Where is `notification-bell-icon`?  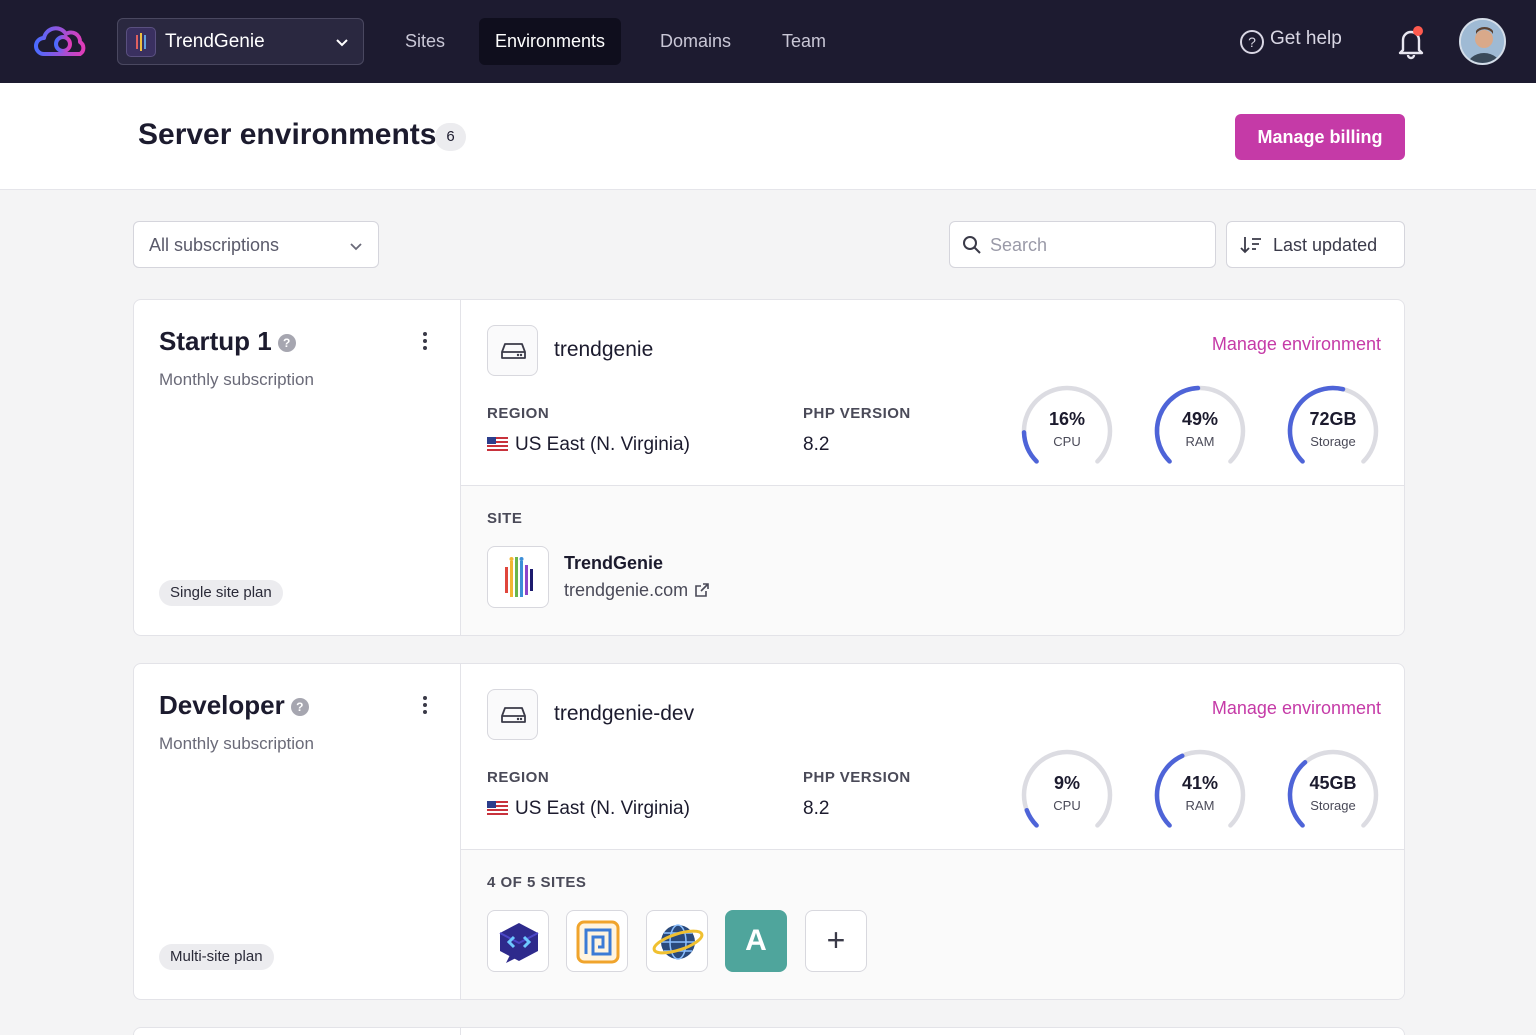
notification-bell-icon is located at coordinates (1411, 42).